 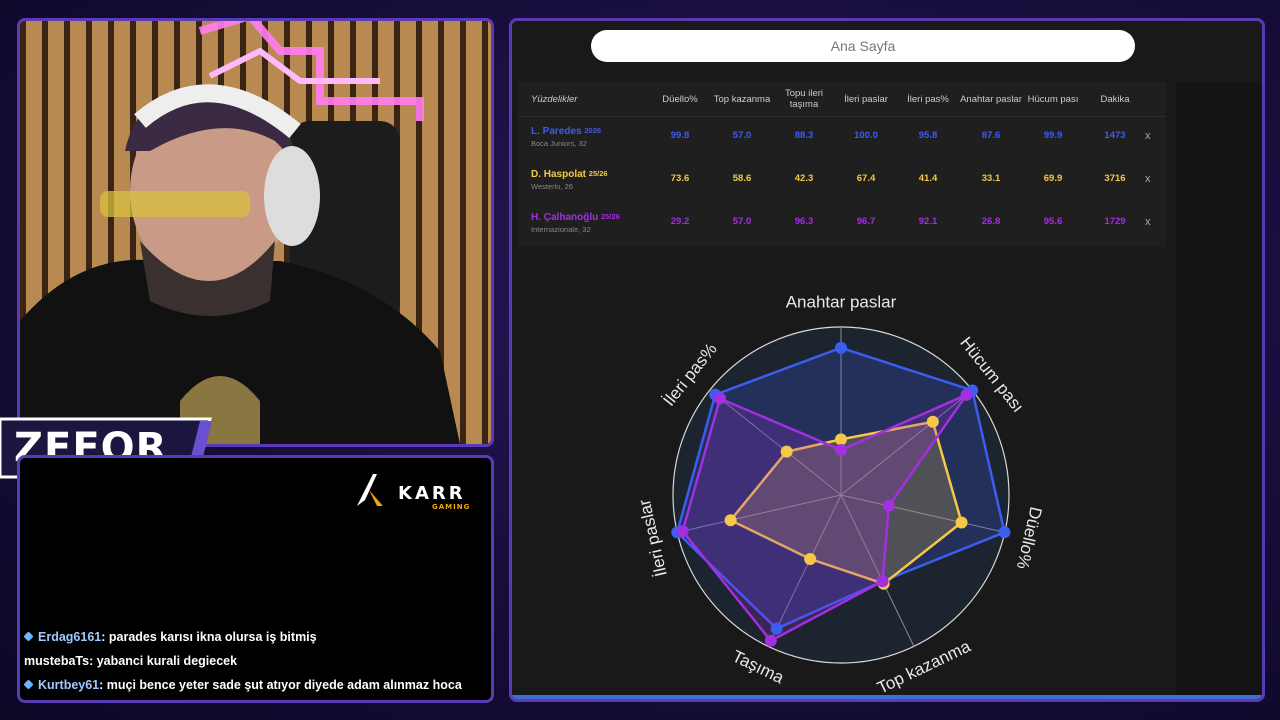 I want to click on player-name: L. Paredes 2026, so click(x=566, y=131).